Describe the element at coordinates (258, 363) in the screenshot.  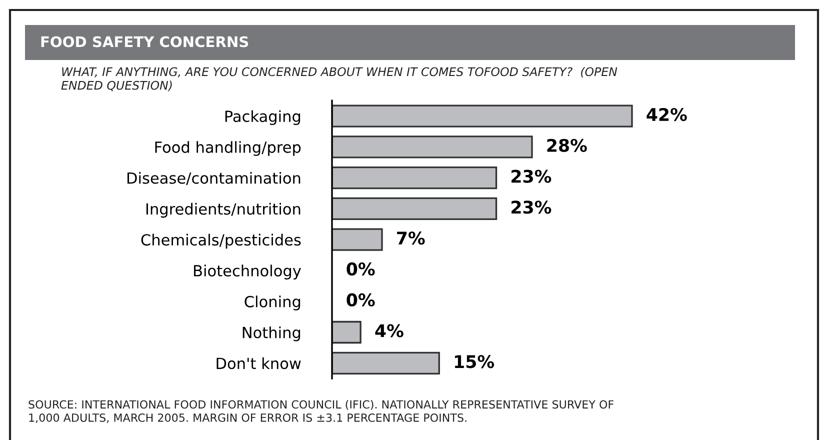
I see `y-tick-label: Don't know` at that location.